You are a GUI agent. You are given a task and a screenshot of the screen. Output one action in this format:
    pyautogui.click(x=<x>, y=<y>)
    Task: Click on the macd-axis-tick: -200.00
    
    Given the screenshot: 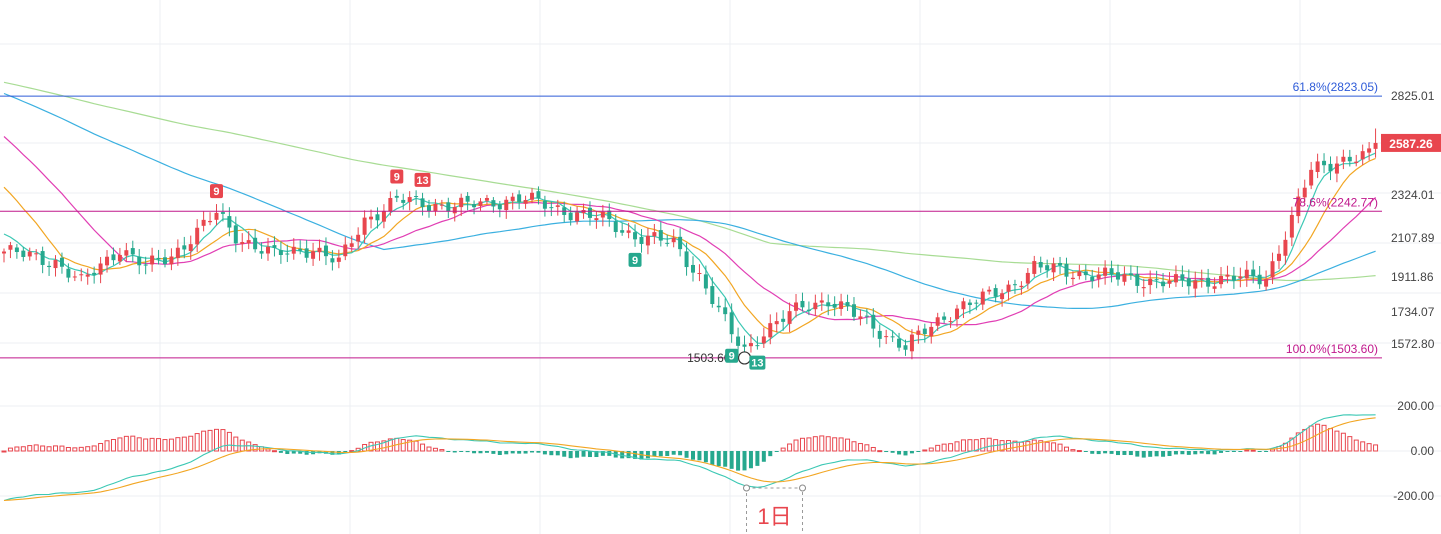 What is the action you would take?
    pyautogui.click(x=1413, y=496)
    